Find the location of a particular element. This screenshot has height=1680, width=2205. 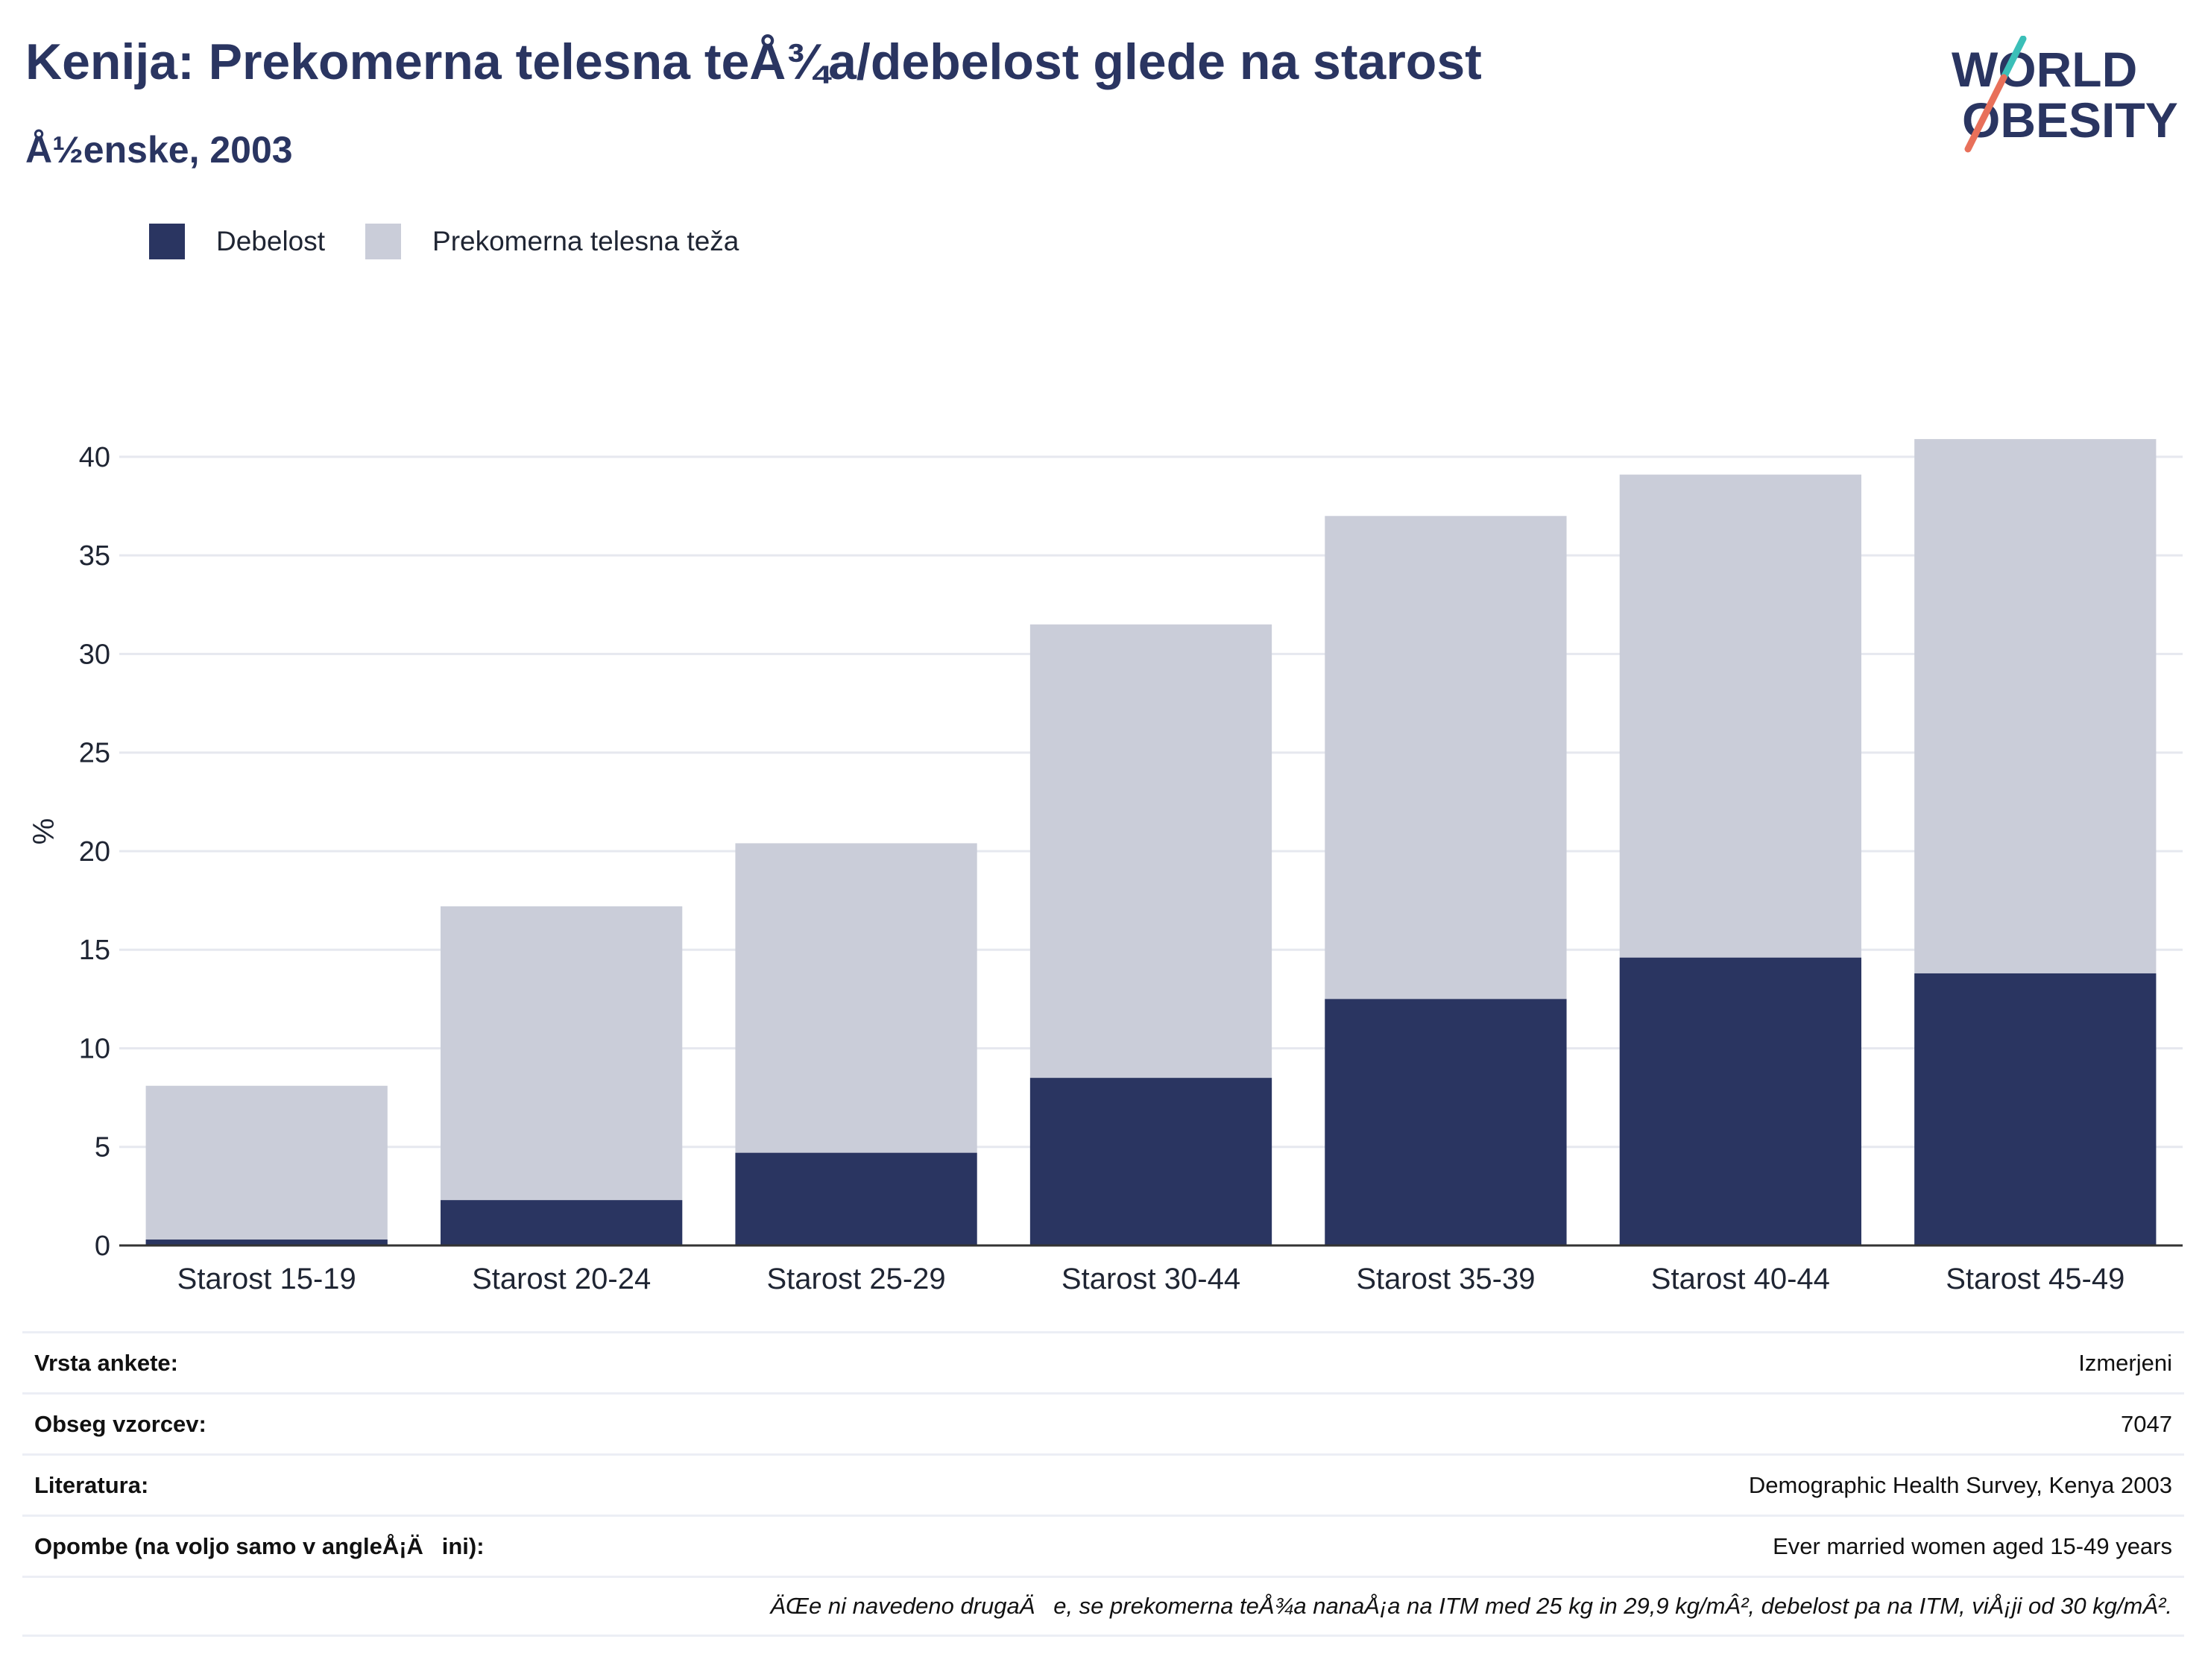

info-value: Ever married women aged 15-49 years is located at coordinates (1972, 1545).